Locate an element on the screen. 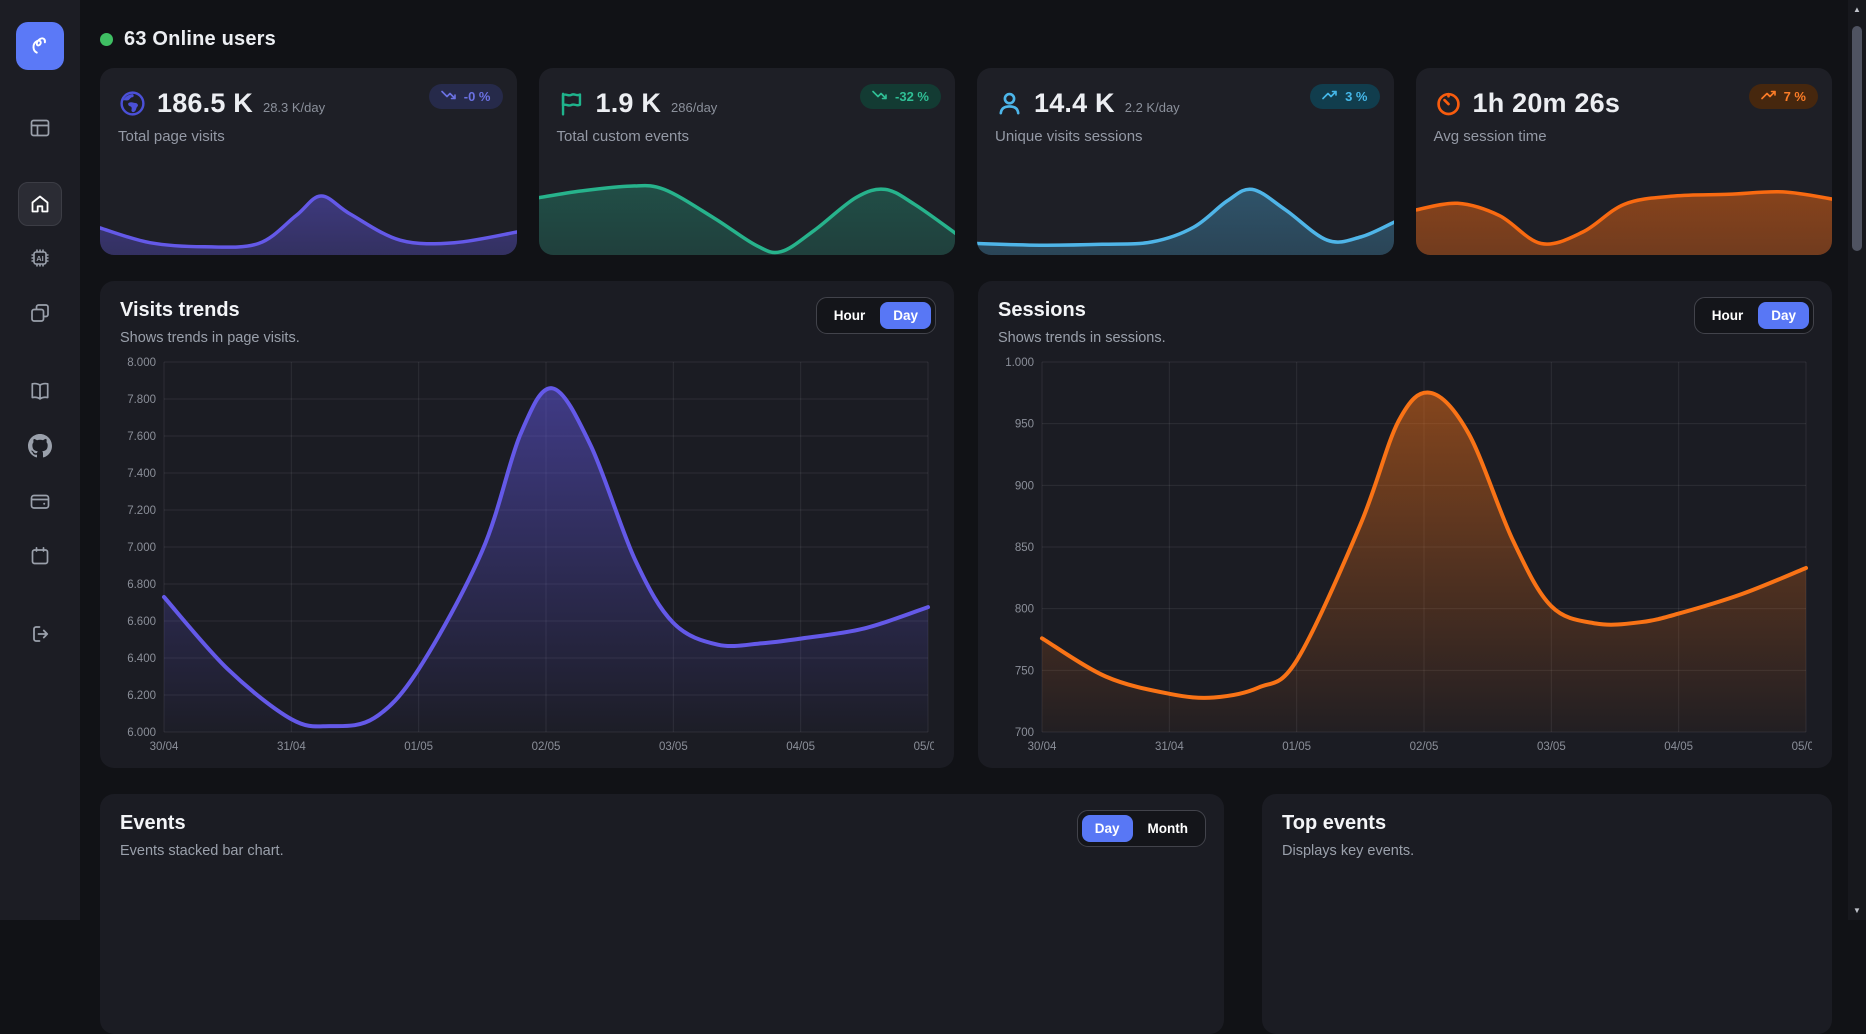 This screenshot has width=1866, height=1034. sidebar-item-pages is located at coordinates (40, 313).